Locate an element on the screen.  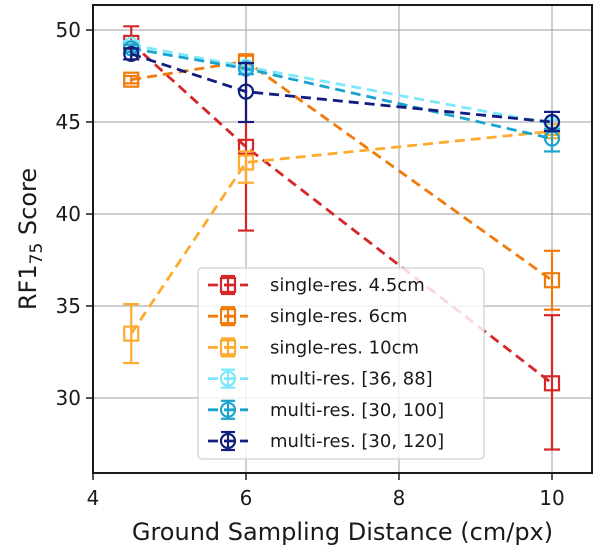
legend-item: single-res. 6cm is located at coordinates (308, 316).